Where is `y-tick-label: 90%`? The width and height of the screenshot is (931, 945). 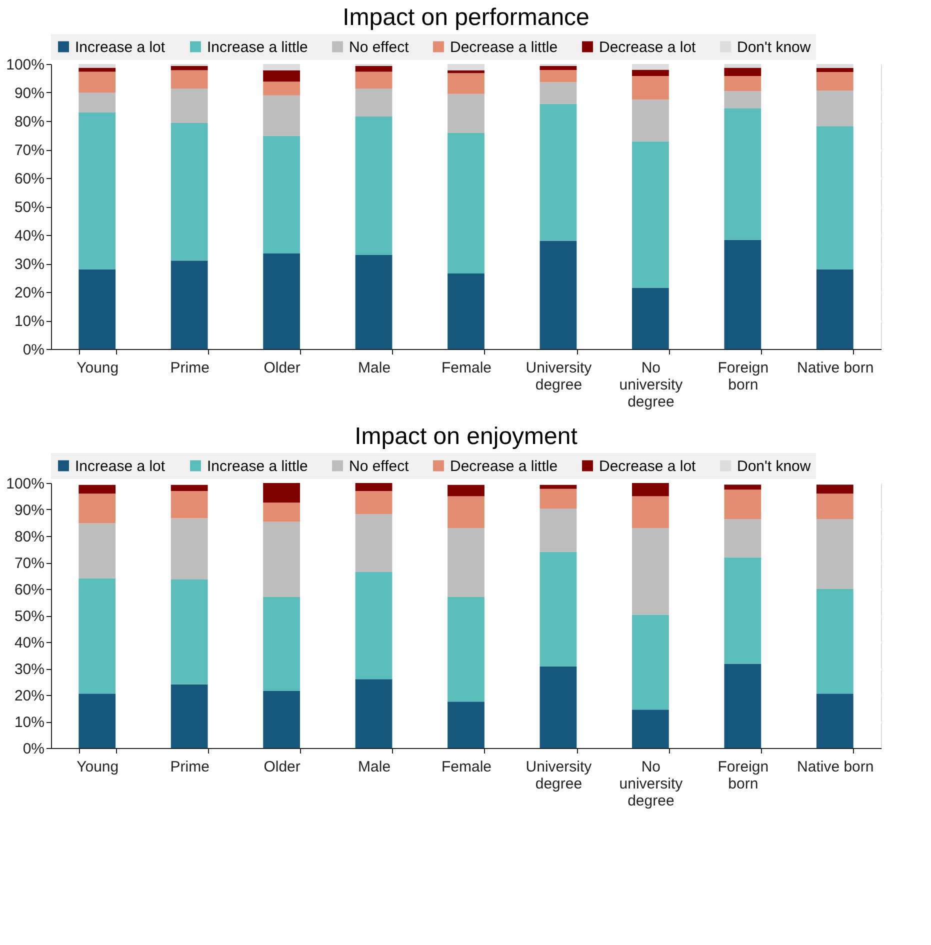 y-tick-label: 90% is located at coordinates (29, 93).